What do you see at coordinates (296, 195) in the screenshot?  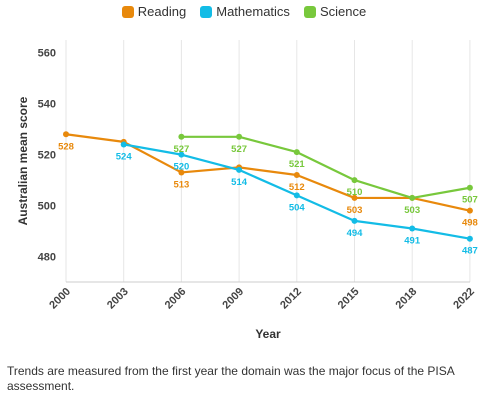 I see `point-mathematics-2012` at bounding box center [296, 195].